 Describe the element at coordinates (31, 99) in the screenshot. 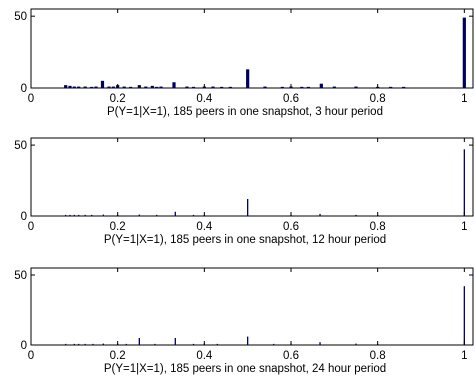

I see `x-tick-label-p1-0: 0` at that location.